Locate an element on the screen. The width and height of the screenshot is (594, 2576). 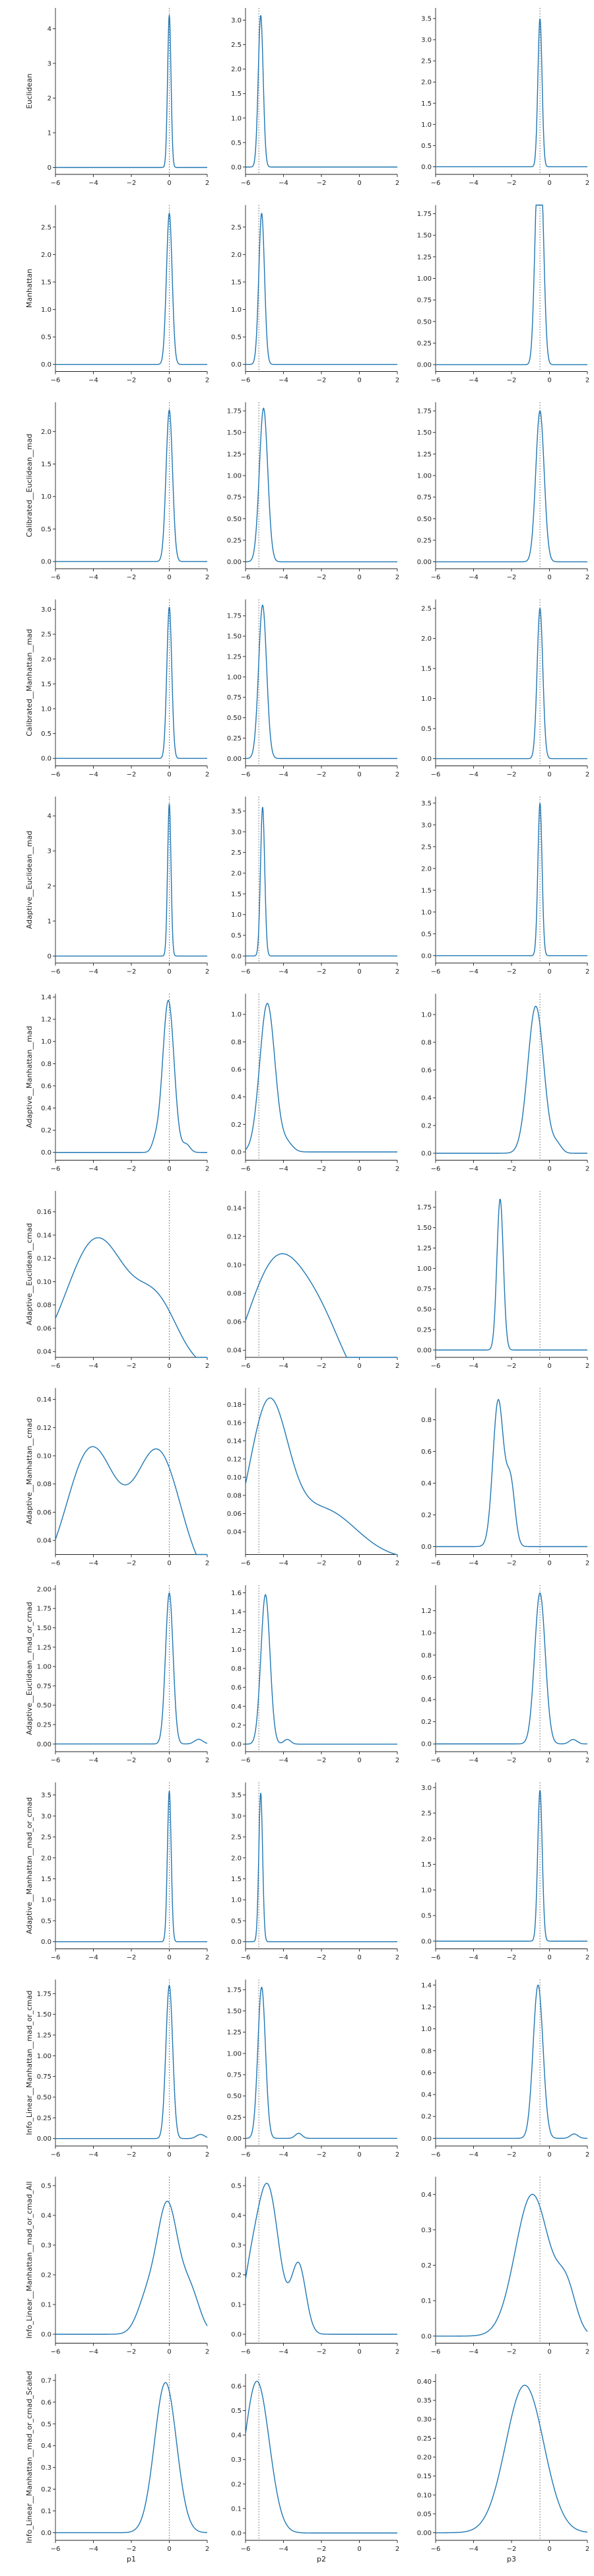
panel-r9-c1: −6 −4 −2 0 2 0.0 0.5 1.0 1.5 2.0 2.5 3.0 3.5 is located at coordinates (315, 1872).